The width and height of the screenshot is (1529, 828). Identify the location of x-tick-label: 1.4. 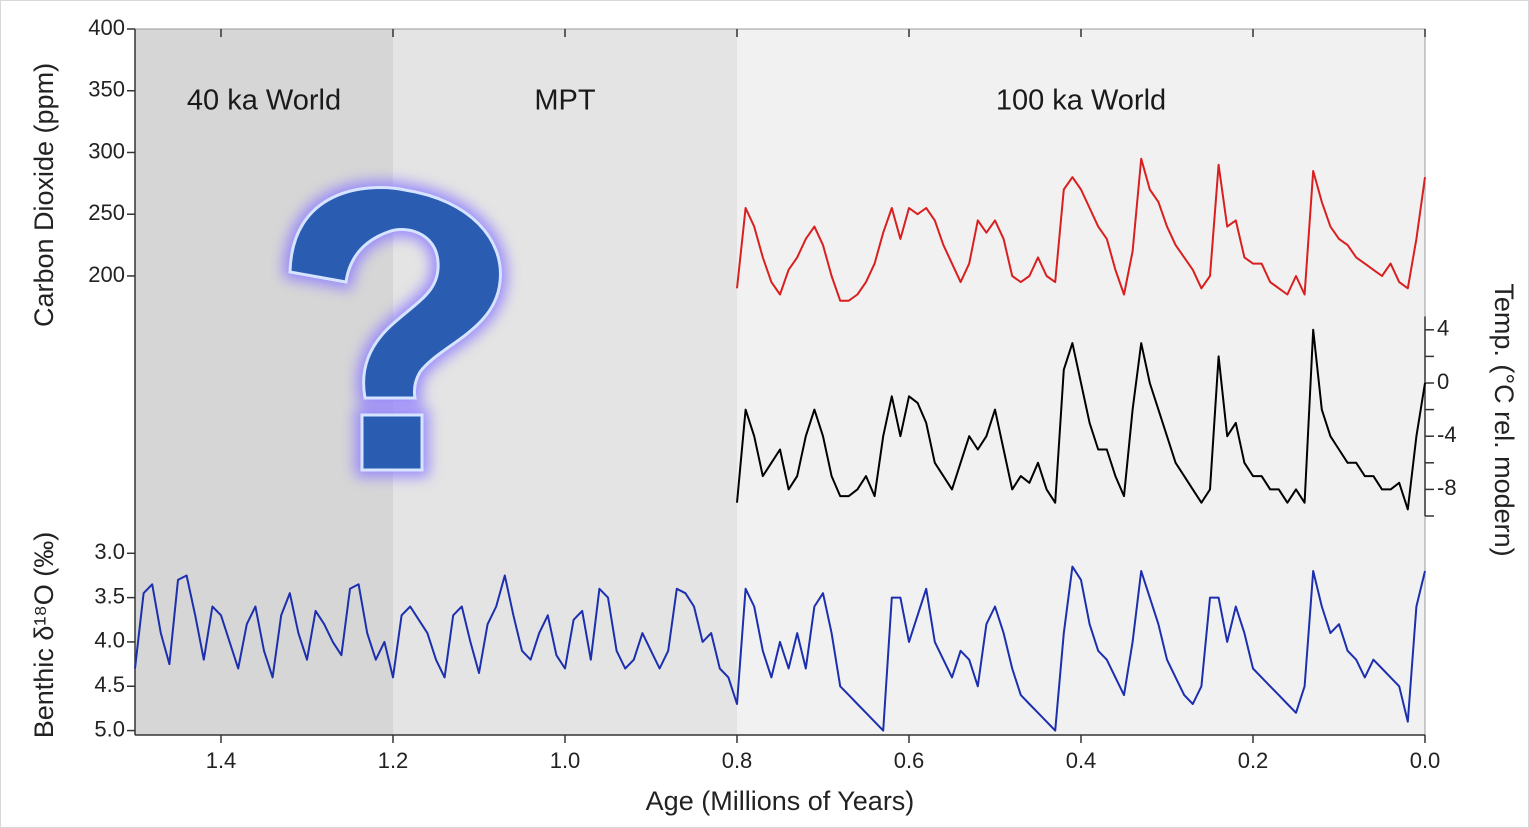
(221, 760).